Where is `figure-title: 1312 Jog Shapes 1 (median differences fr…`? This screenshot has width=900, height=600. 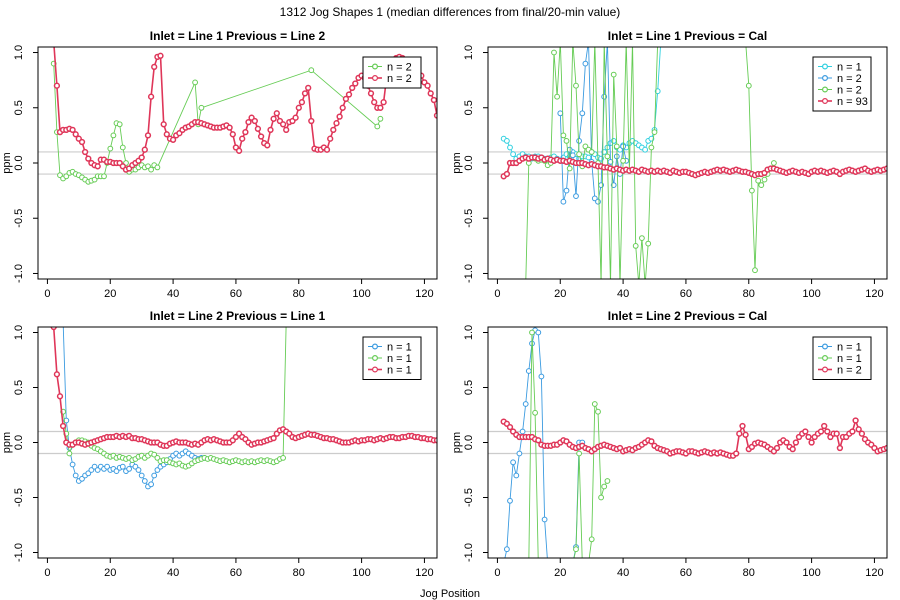 figure-title: 1312 Jog Shapes 1 (median differences fr… is located at coordinates (450, 12).